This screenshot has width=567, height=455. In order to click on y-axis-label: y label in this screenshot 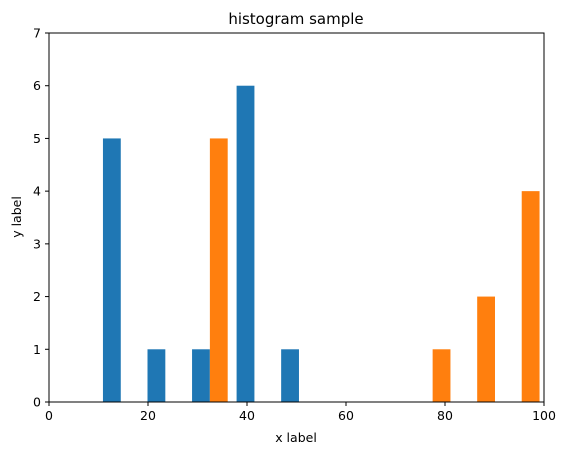, I will do `click(16, 217)`.